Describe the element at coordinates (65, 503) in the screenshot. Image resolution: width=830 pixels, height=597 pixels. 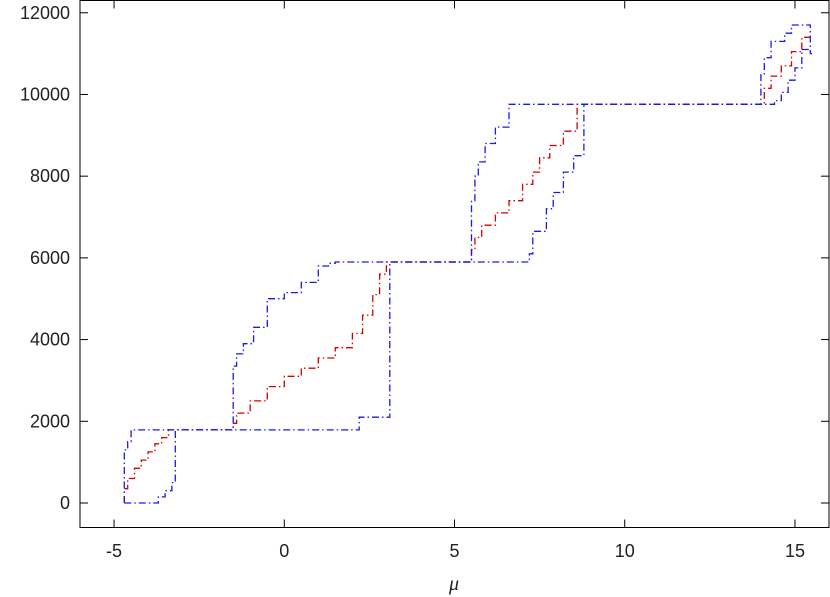
I see `y-tick-label: 0` at that location.